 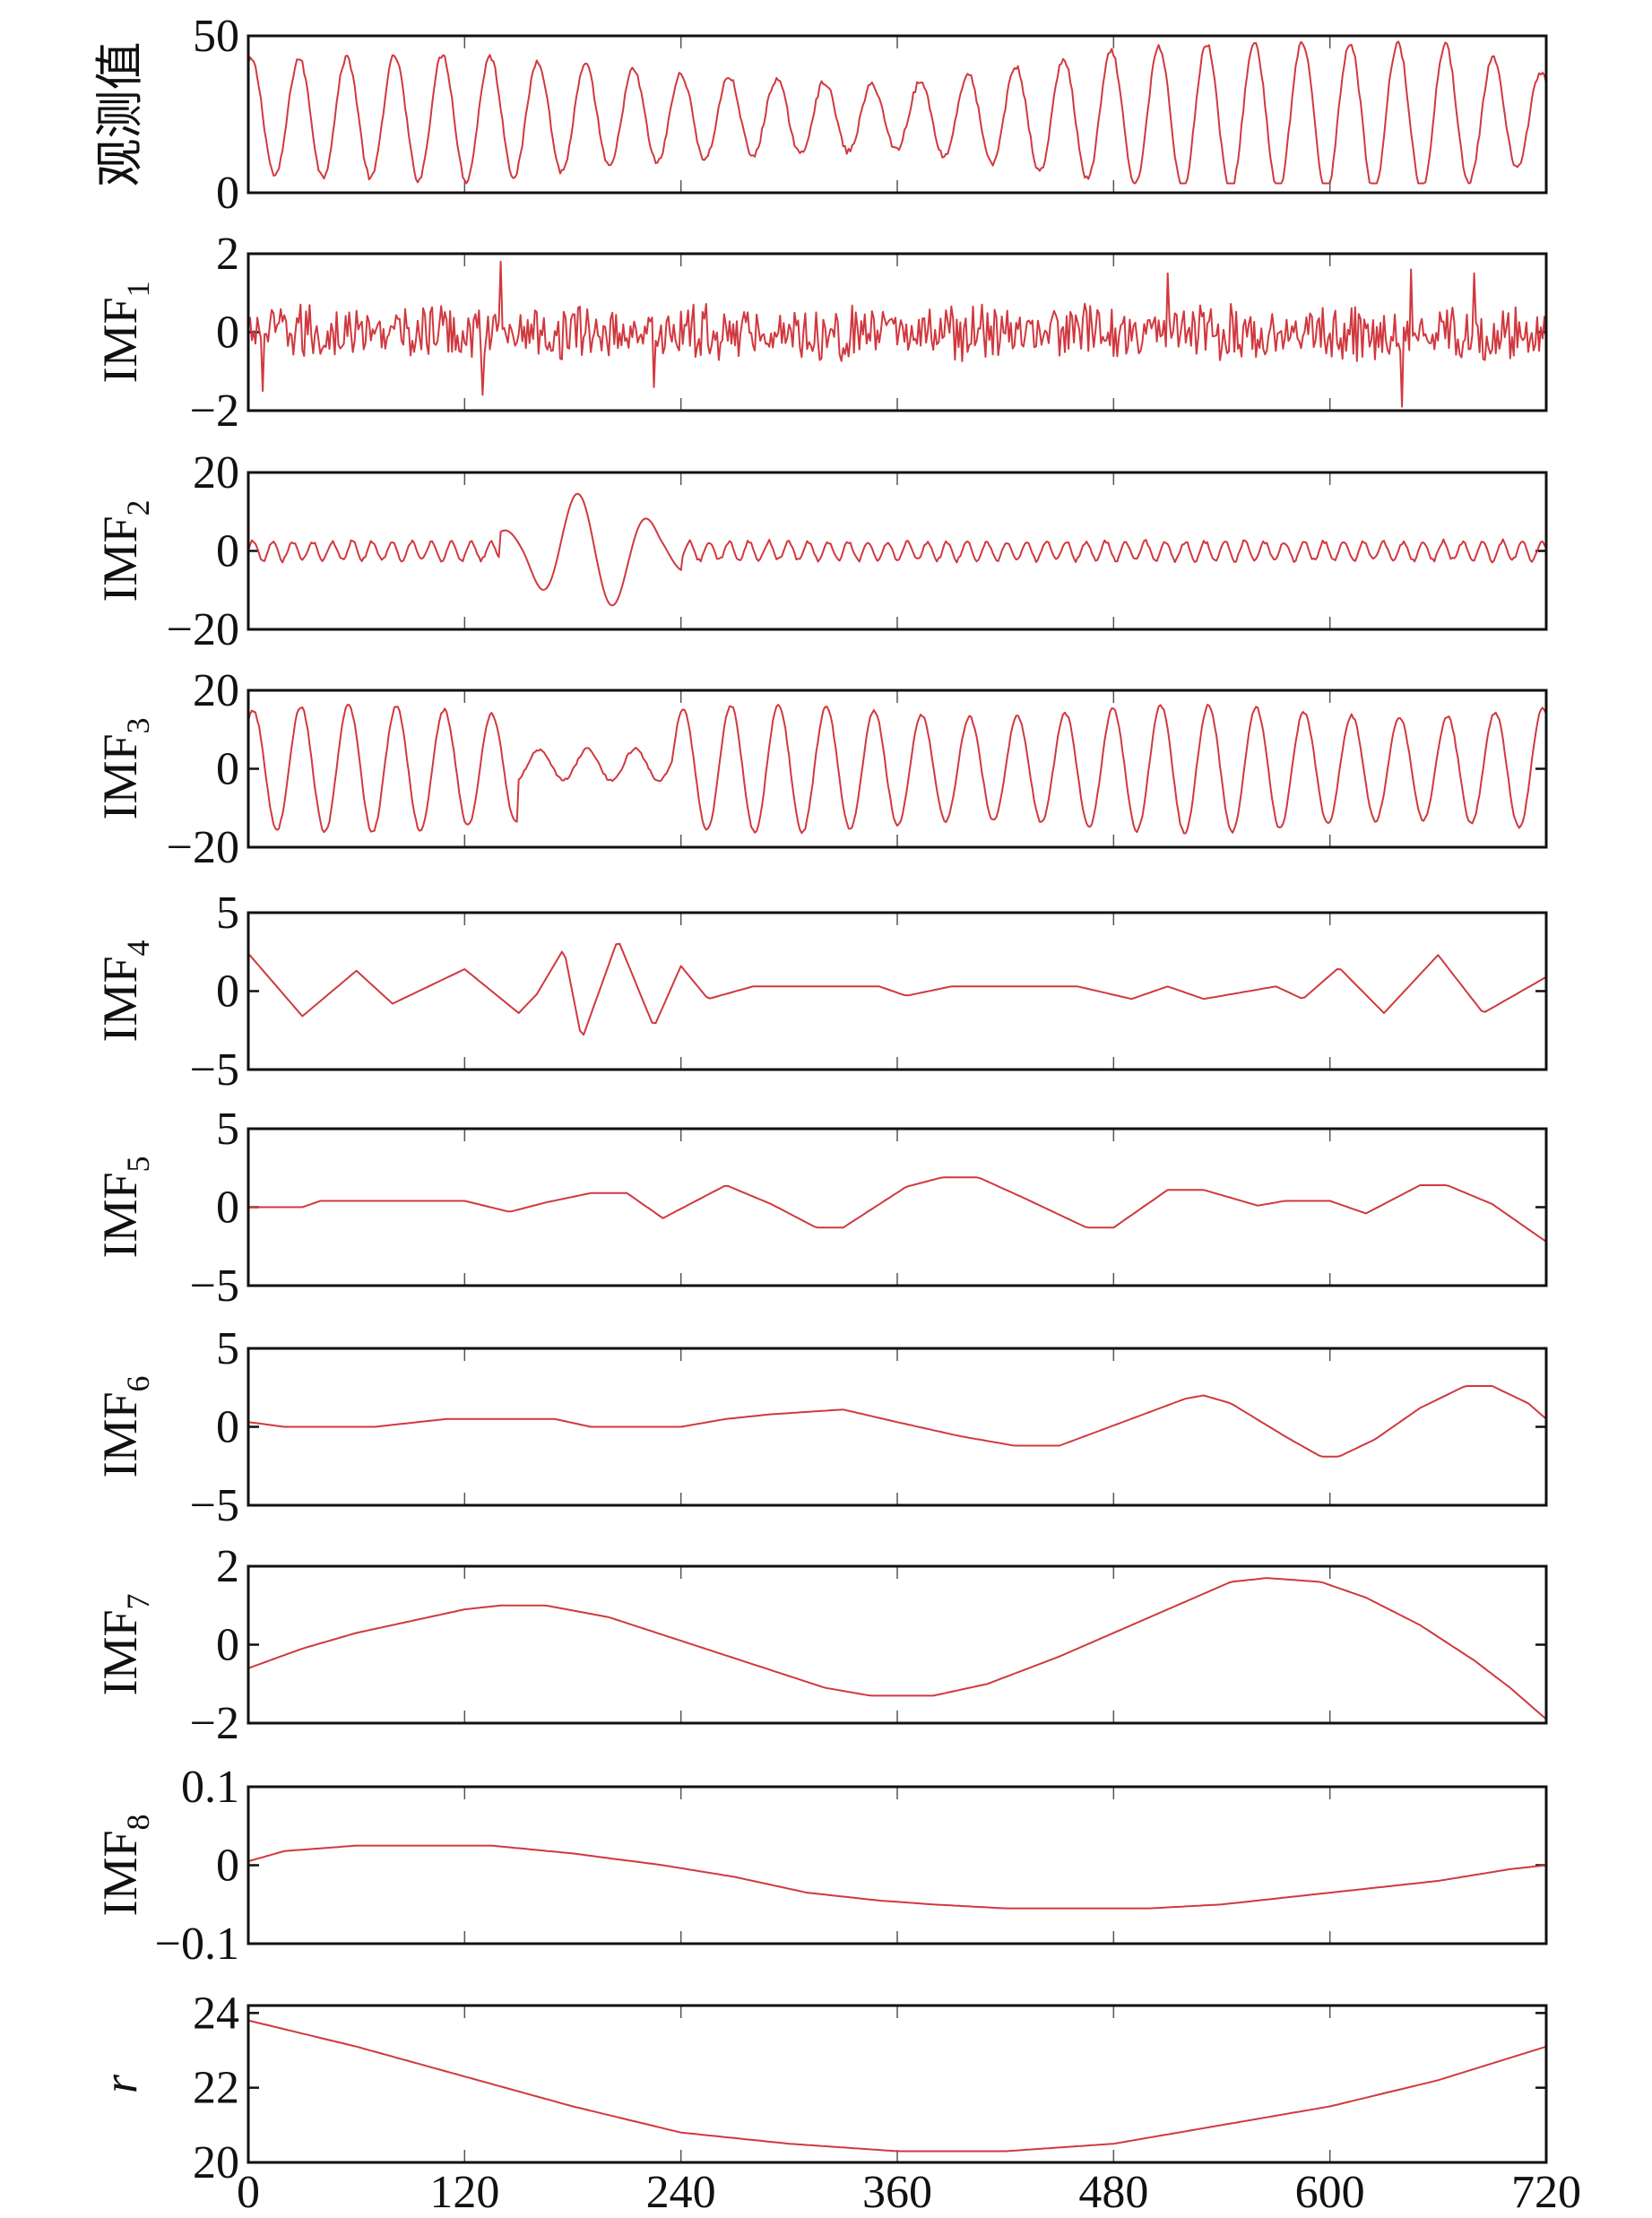 I want to click on y-axis-label: r, so click(x=120, y=2083).